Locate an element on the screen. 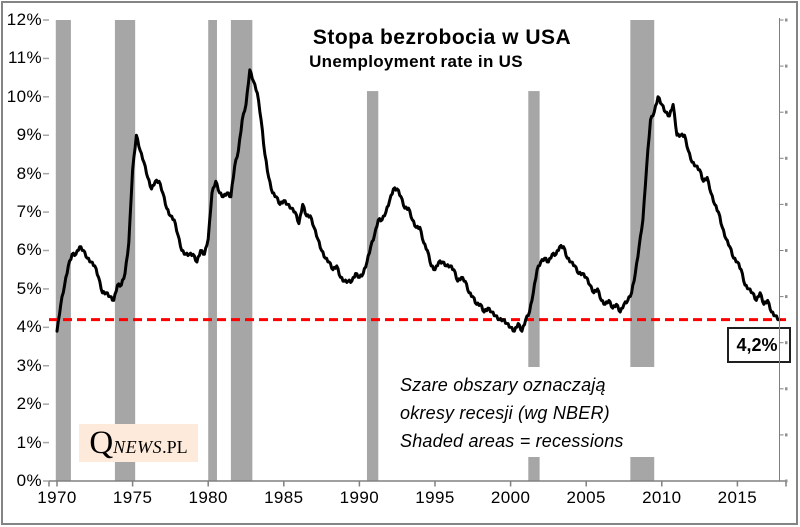  logo-pl: .PL is located at coordinates (175, 447).